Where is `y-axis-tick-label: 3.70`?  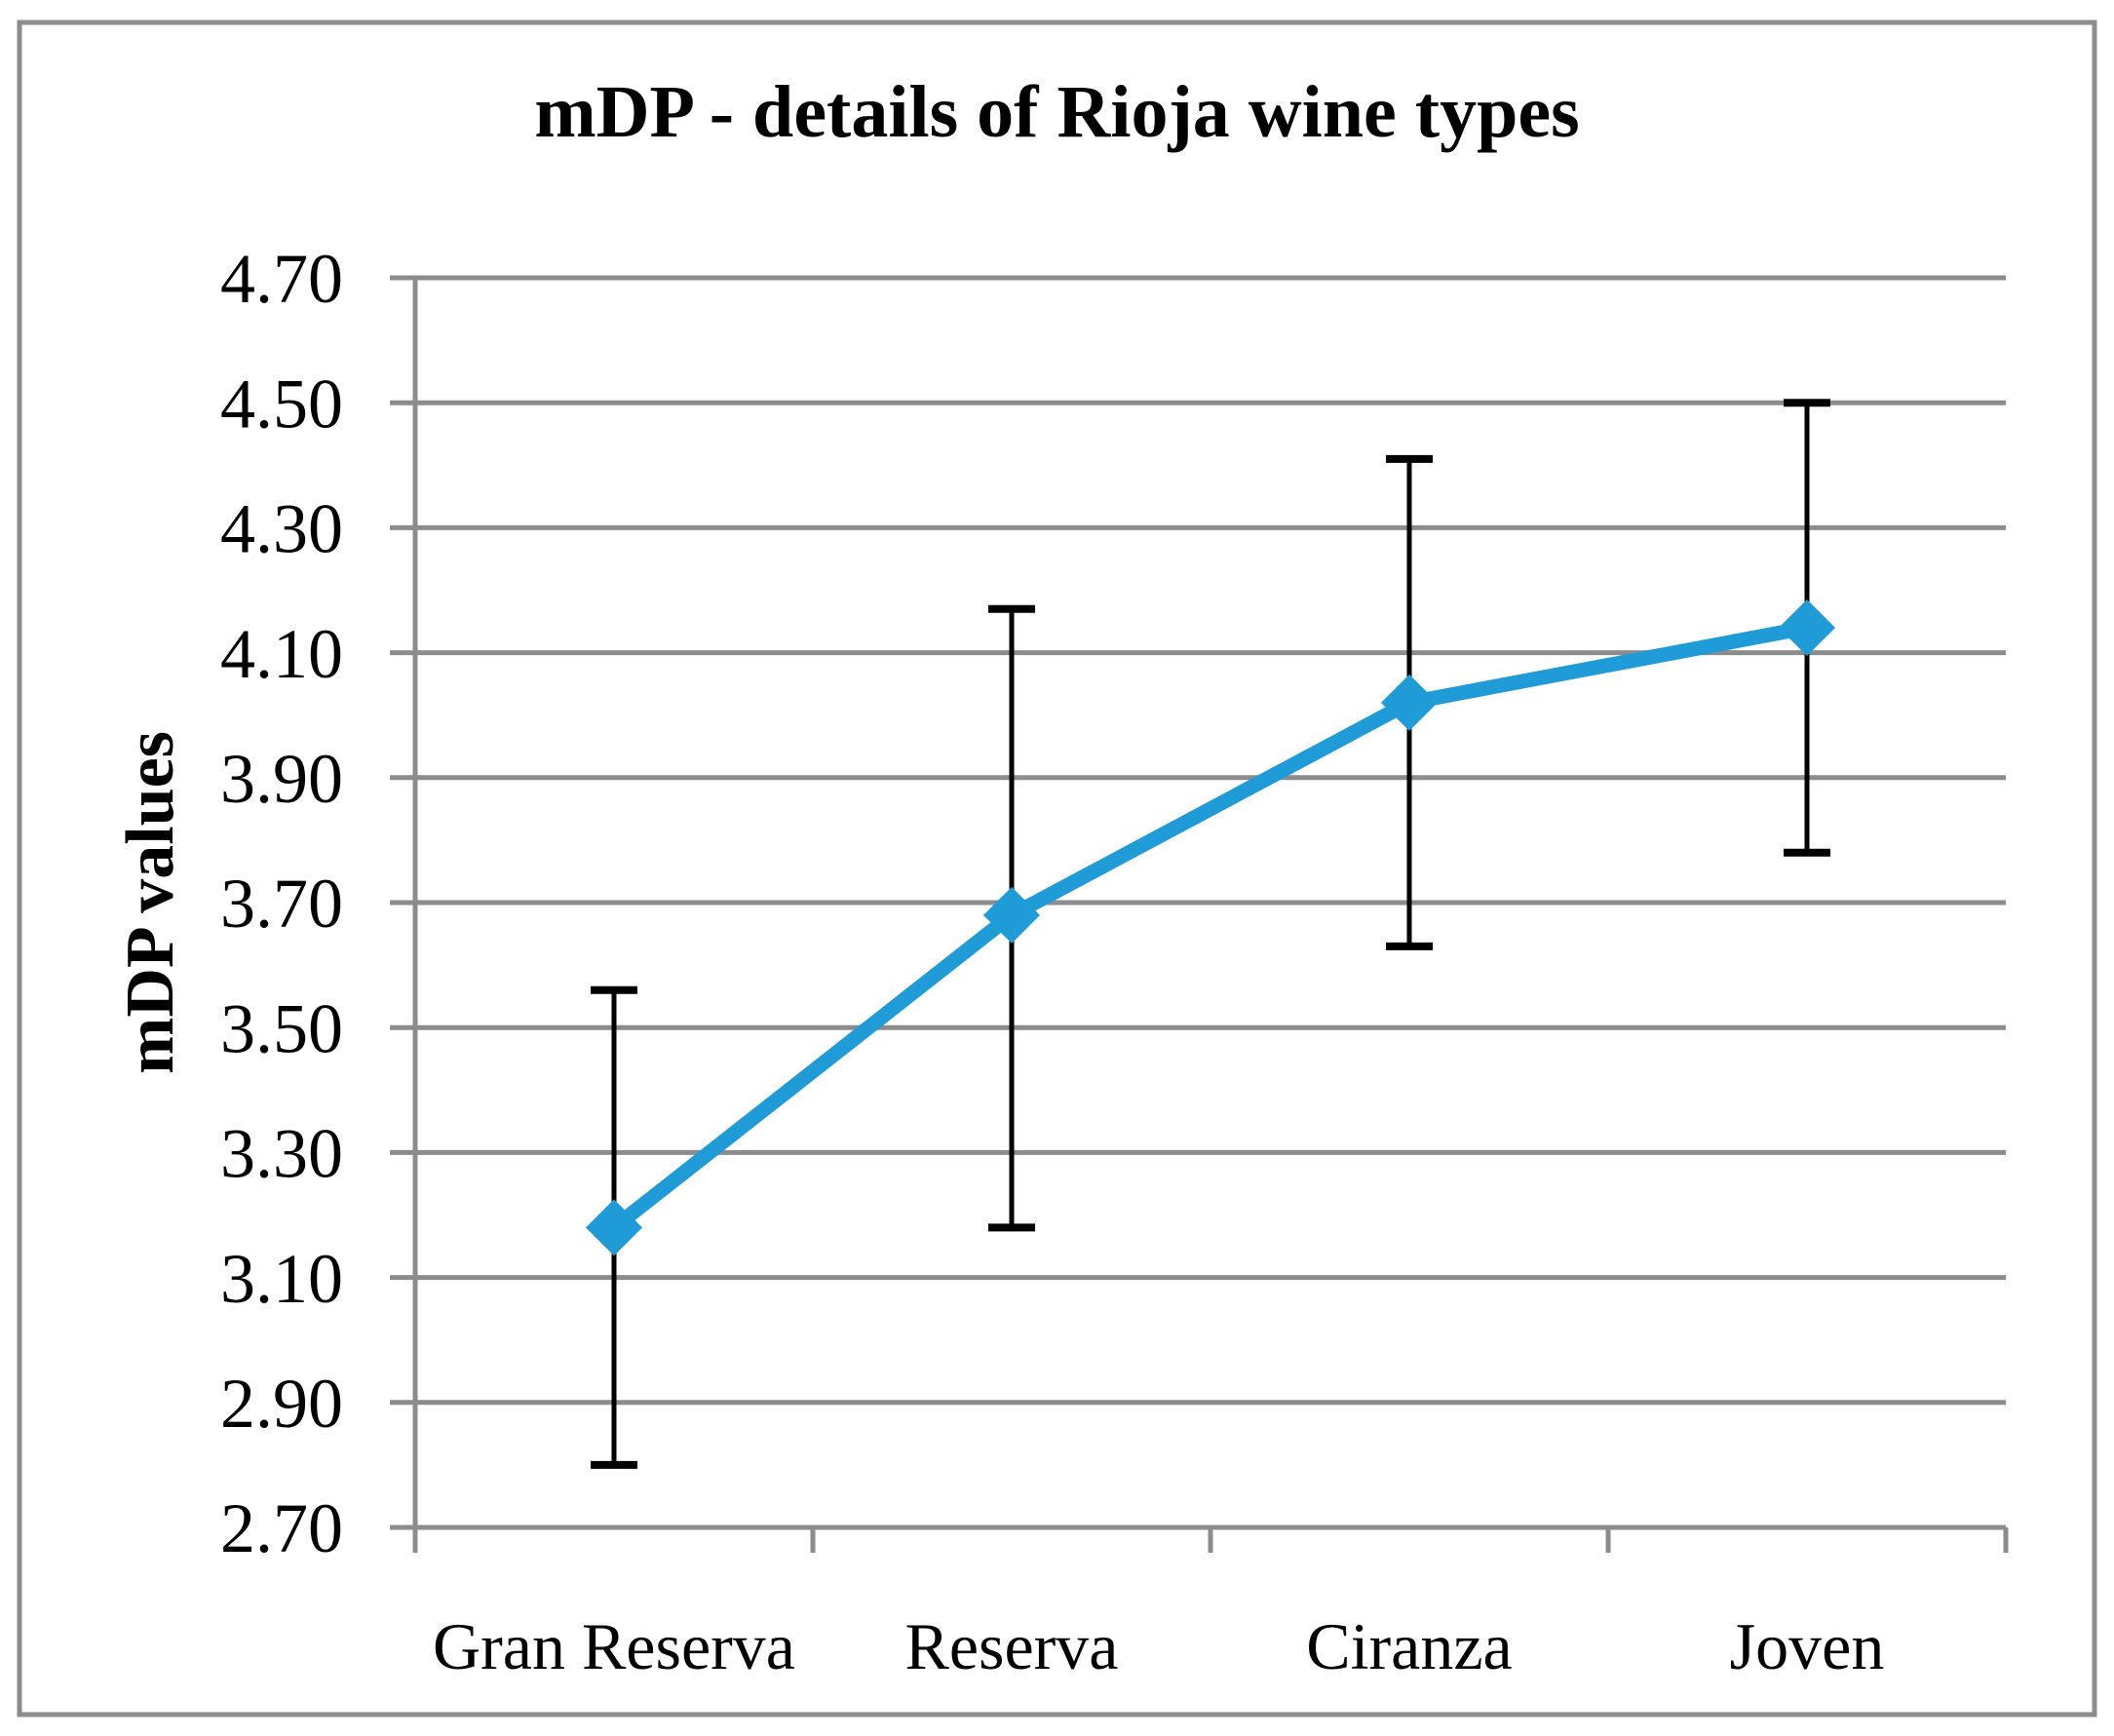
y-axis-tick-label: 3.70 is located at coordinates (281, 904).